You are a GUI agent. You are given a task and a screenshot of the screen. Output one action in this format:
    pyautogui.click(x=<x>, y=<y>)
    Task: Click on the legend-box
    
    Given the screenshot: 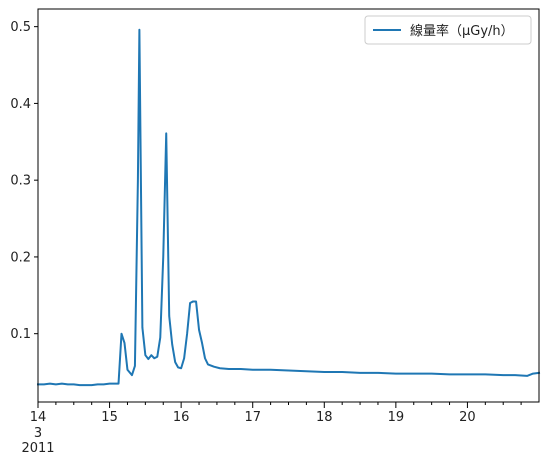 What is the action you would take?
    pyautogui.click(x=448, y=30)
    